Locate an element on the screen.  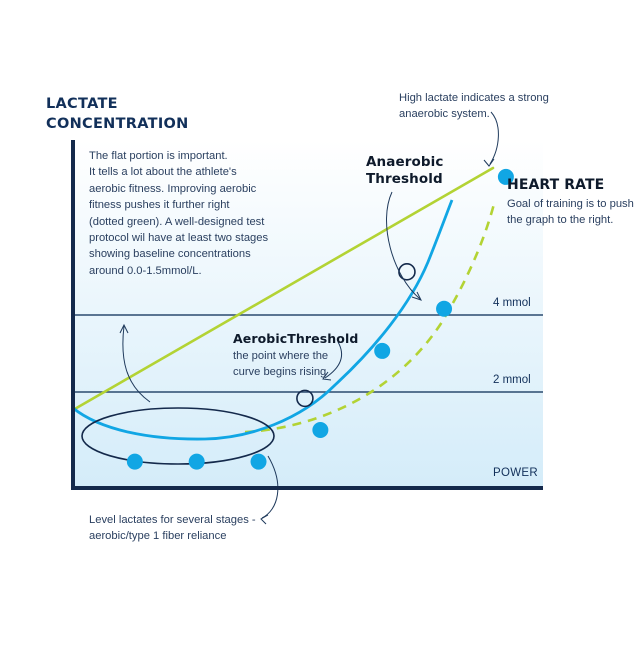
aerobic-threshold-title: AerobicThreshold is located at coordinates (296, 338).